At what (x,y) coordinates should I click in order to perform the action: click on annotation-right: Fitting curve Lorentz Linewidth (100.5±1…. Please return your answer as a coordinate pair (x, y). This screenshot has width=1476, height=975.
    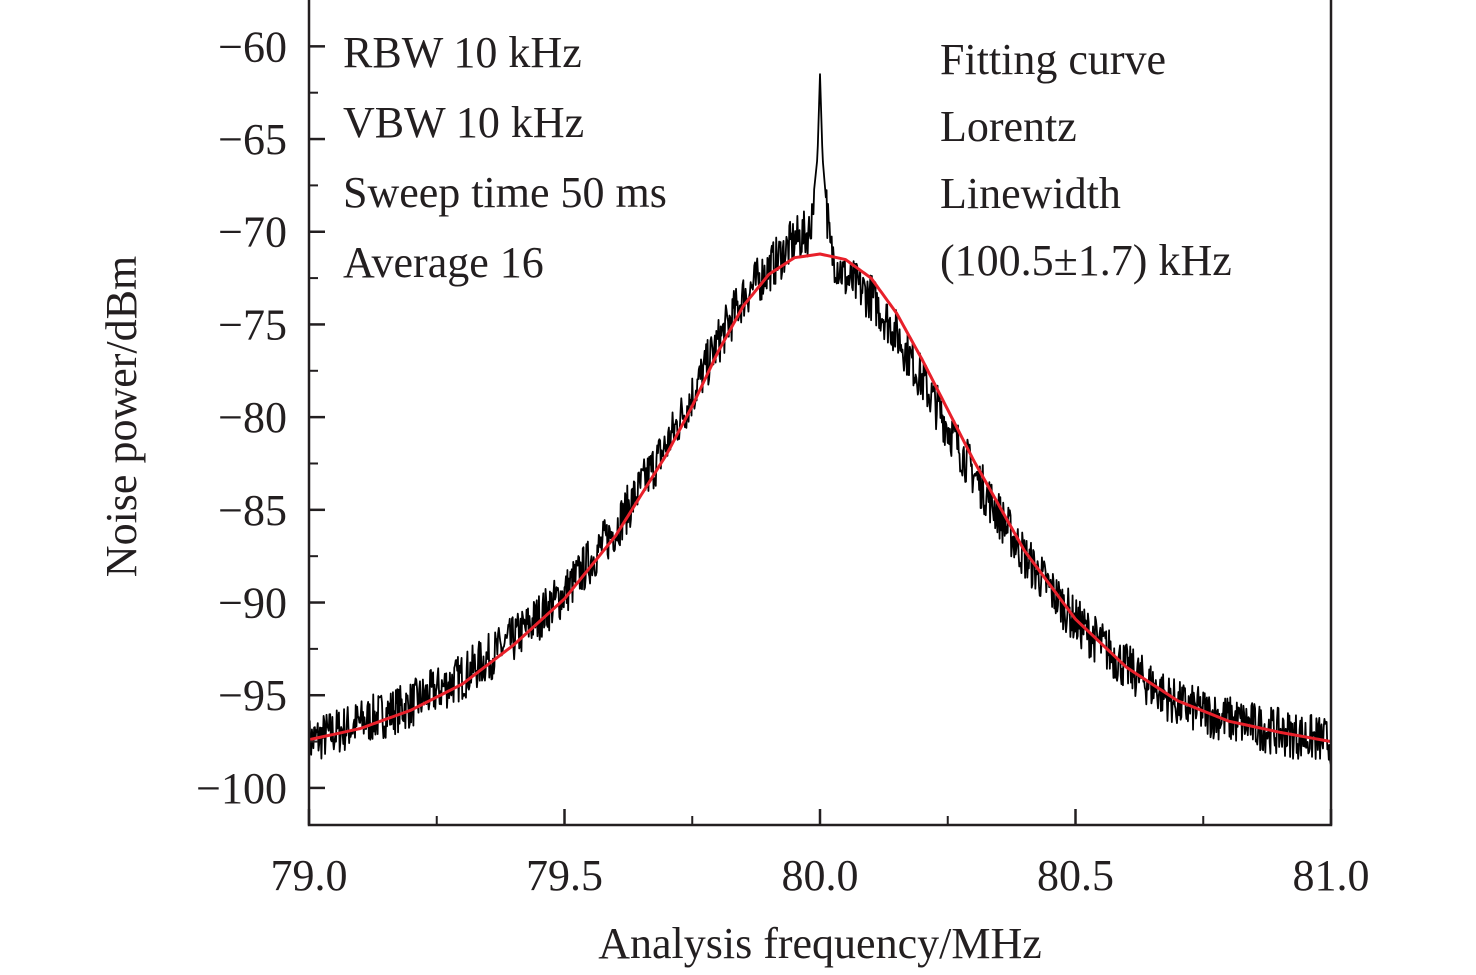
    Looking at the image, I should click on (1086, 160).